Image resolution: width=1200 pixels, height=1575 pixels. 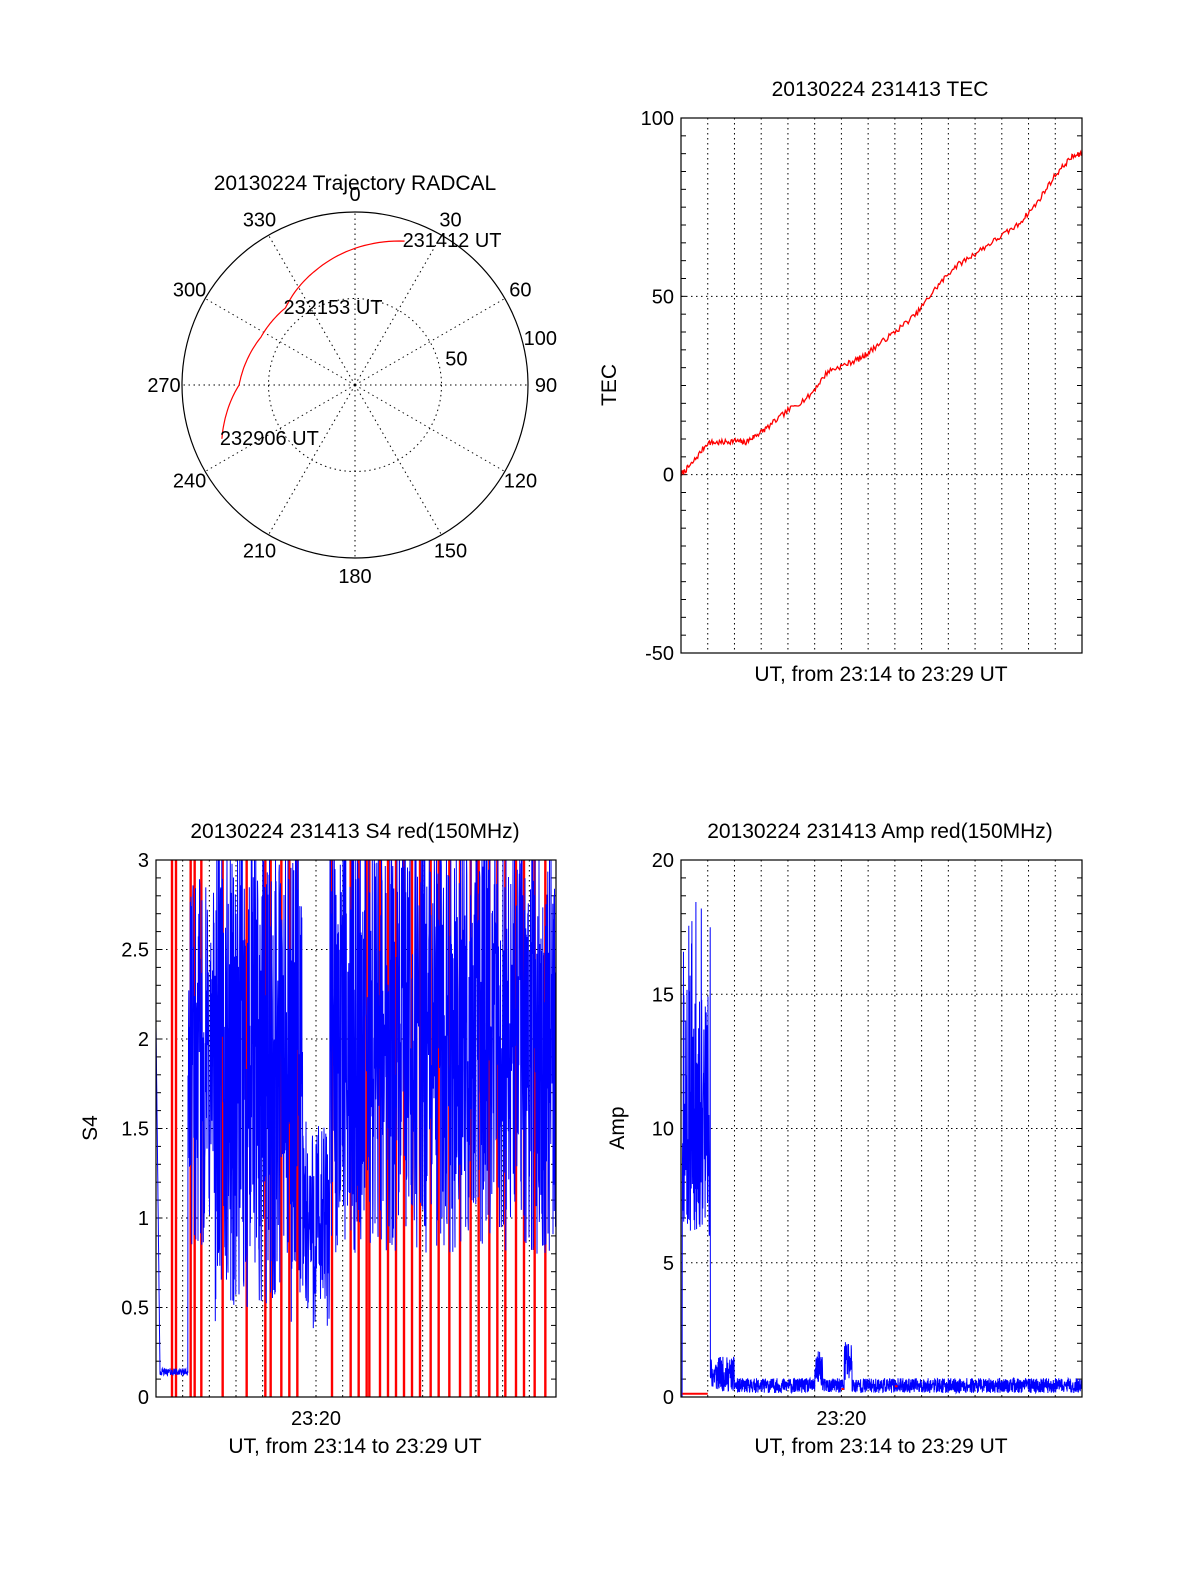 I want to click on s4-x-tick-labels: 23:20, so click(x=316, y=1419).